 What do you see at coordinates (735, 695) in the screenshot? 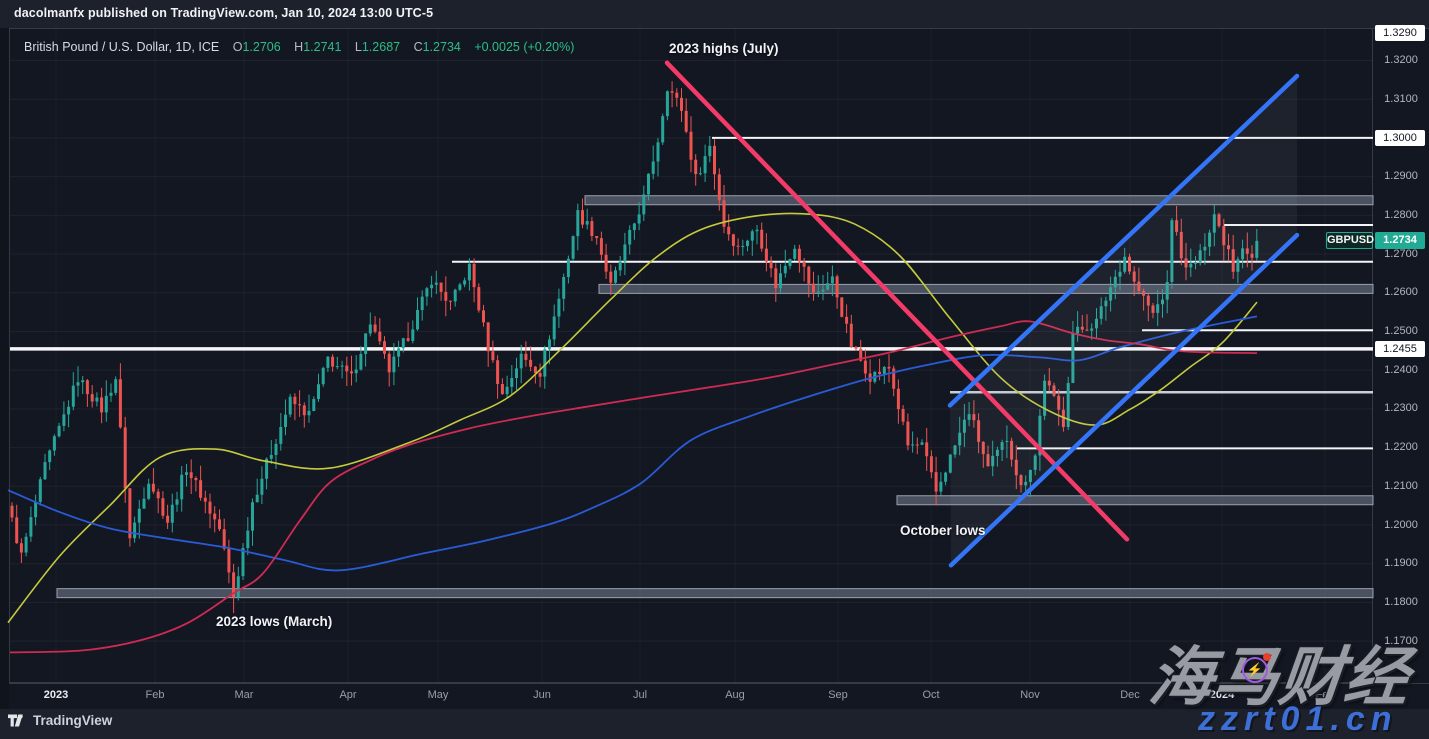
I see `time-axis-label: Aug` at bounding box center [735, 695].